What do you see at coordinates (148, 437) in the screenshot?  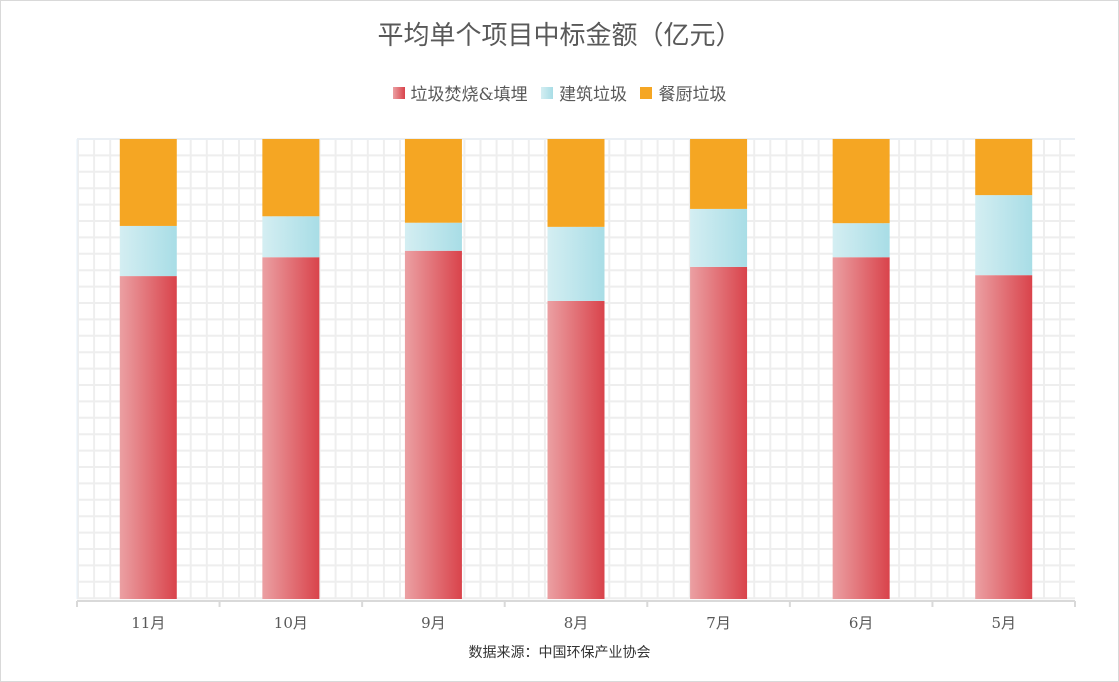 I see `bar-segment-11月-0` at bounding box center [148, 437].